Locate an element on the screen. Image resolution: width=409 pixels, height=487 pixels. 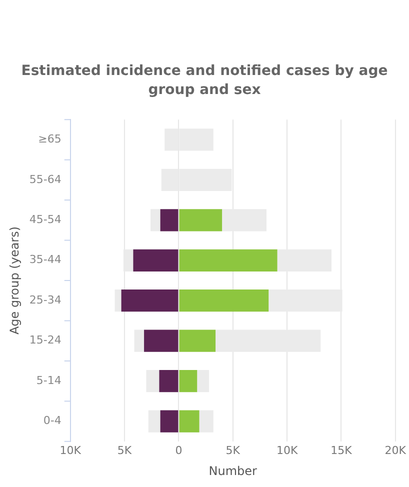
y-tick-label: 25-34 is located at coordinates (45, 299).